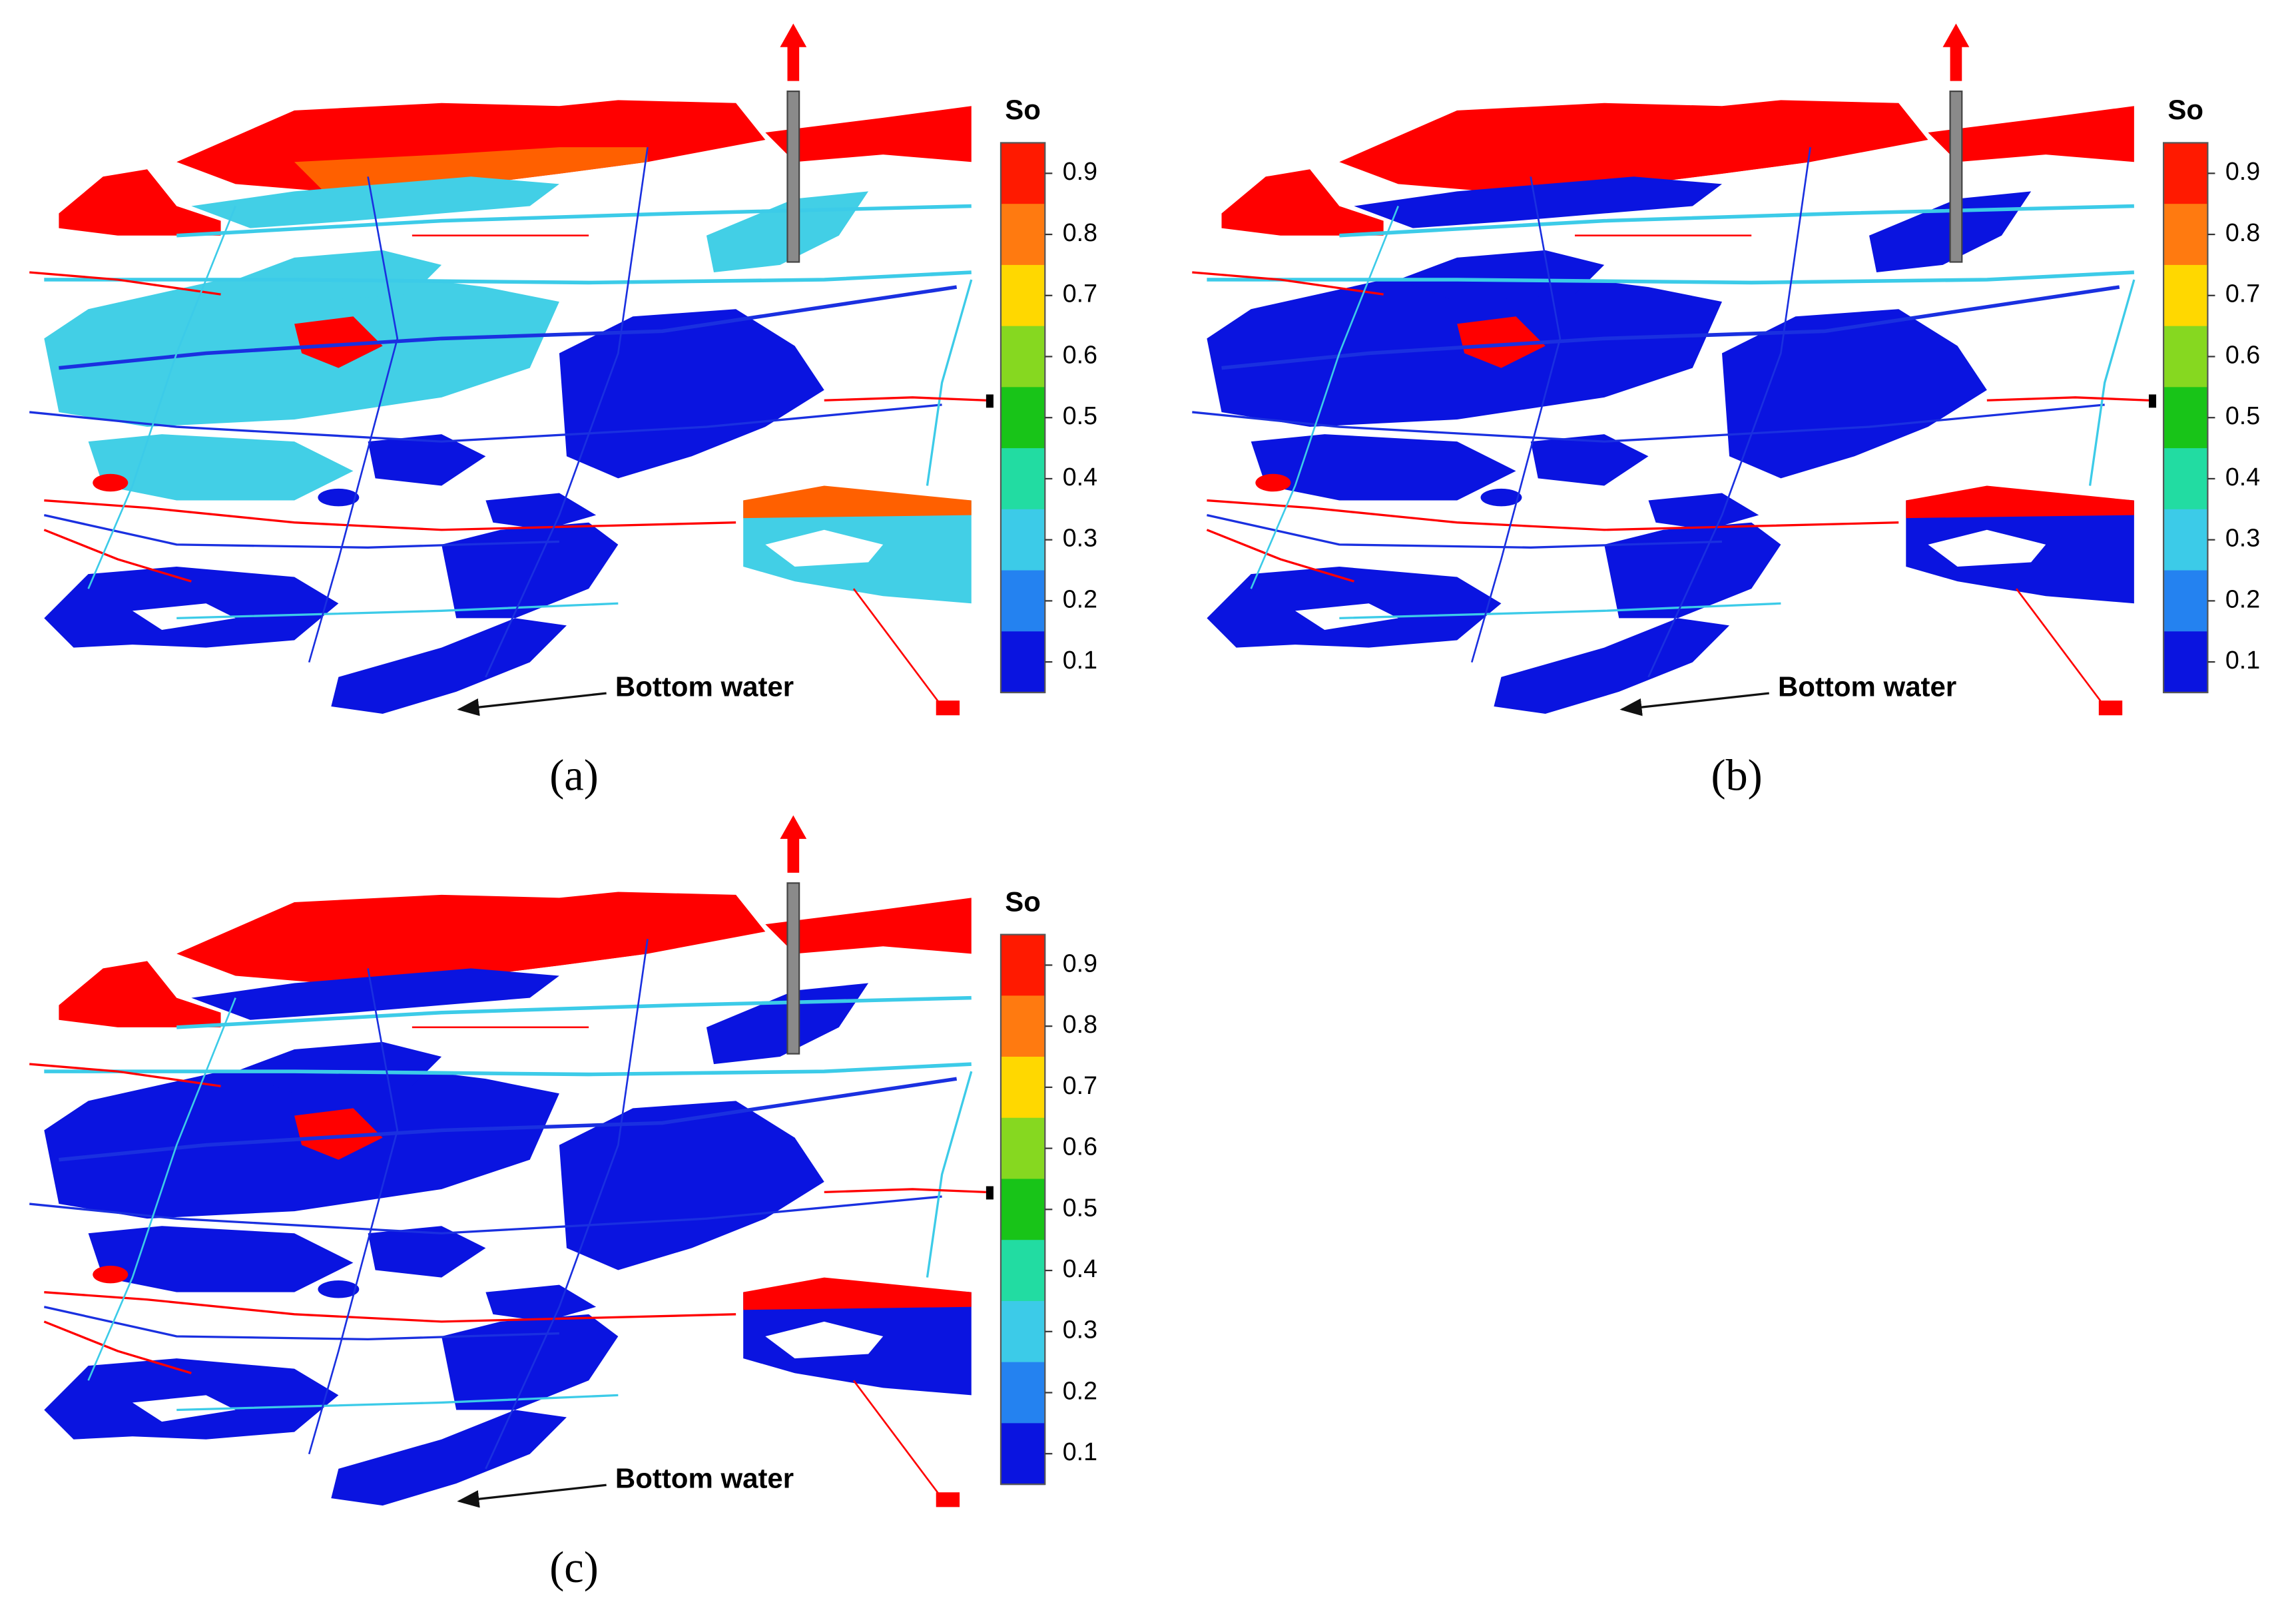  Describe the element at coordinates (574, 776) in the screenshot. I see `panel-label: (a)` at that location.